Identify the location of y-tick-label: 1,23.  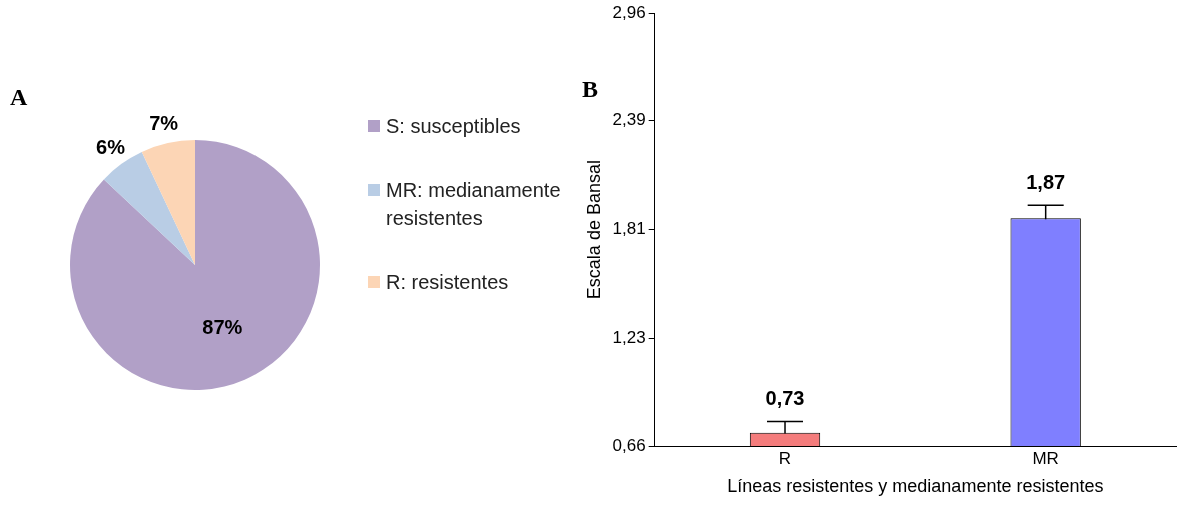
(629, 338).